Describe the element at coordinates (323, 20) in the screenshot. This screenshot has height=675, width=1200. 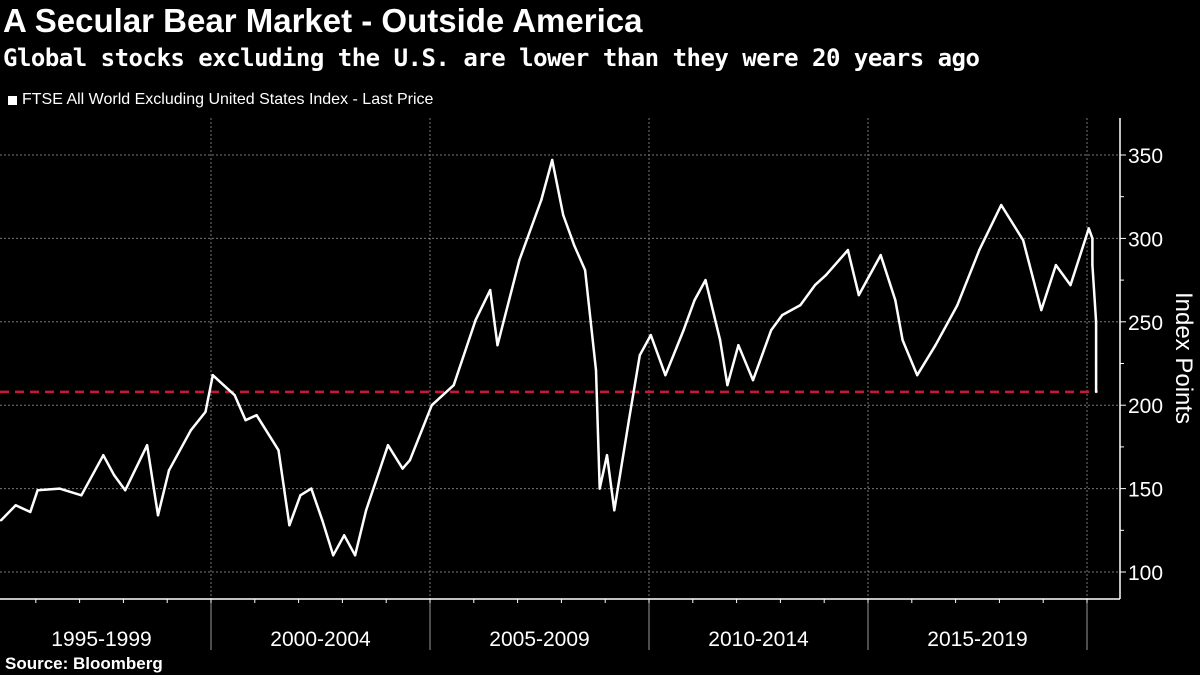
I see `chart-title: A Secular Bear Market - Outside America` at that location.